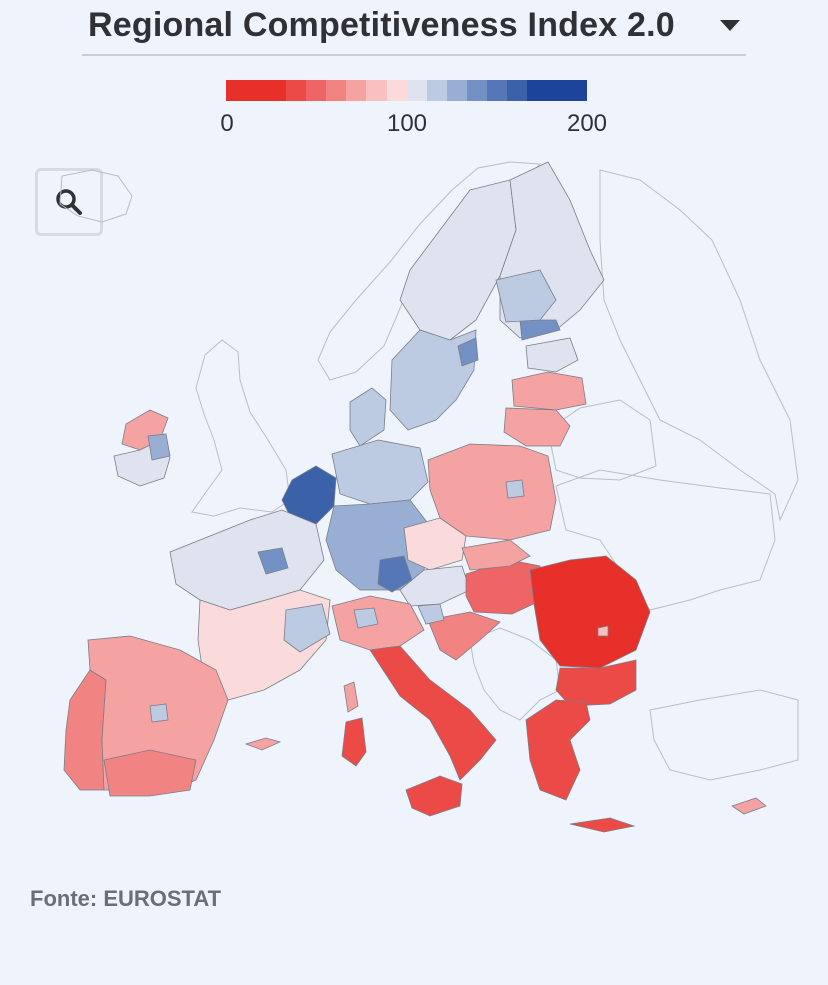  What do you see at coordinates (241, 428) in the screenshot?
I see `uk-outline` at bounding box center [241, 428].